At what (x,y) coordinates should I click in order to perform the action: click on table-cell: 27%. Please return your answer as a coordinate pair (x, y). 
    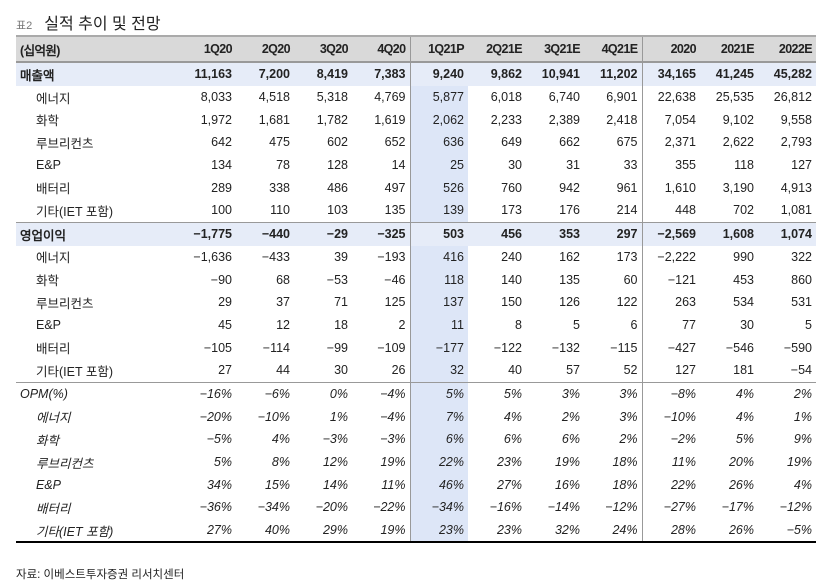
    Looking at the image, I should click on (207, 531).